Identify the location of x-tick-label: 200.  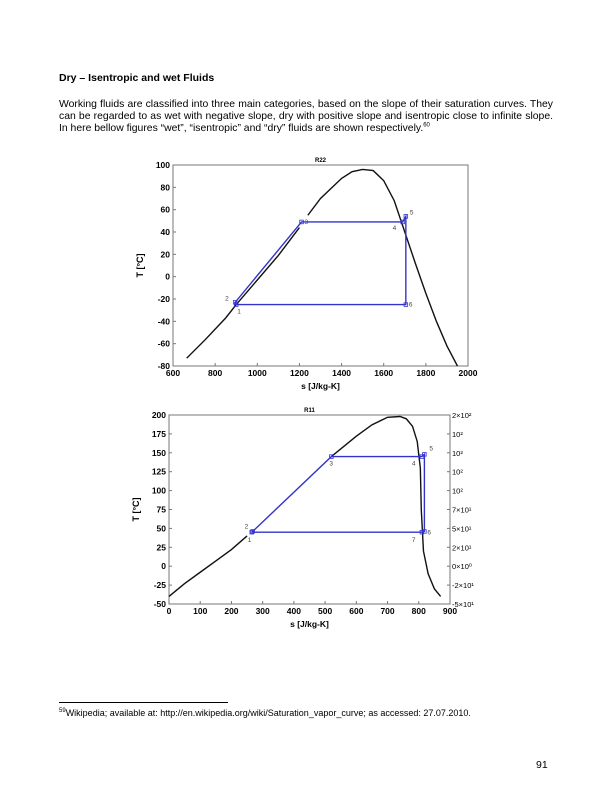
(231, 611).